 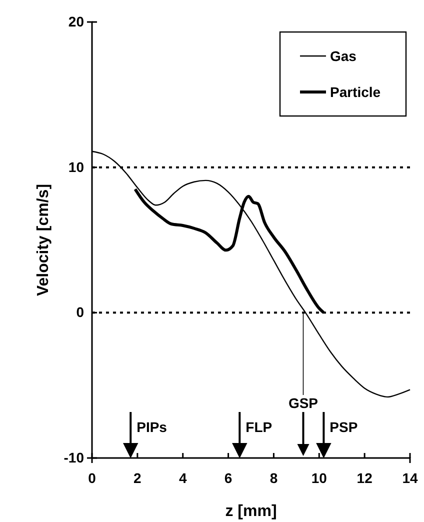 What do you see at coordinates (43, 240) in the screenshot?
I see `y-axis-title: Velocity [cm/s]` at bounding box center [43, 240].